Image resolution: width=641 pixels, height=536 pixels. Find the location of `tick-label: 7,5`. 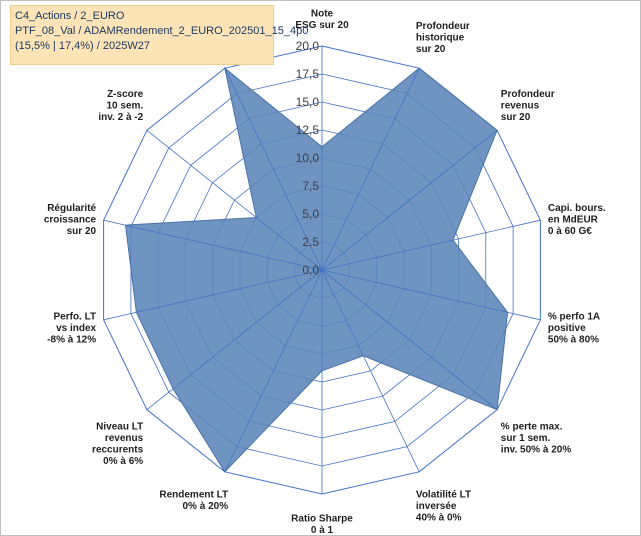

tick-label: 7,5 is located at coordinates (310, 186).